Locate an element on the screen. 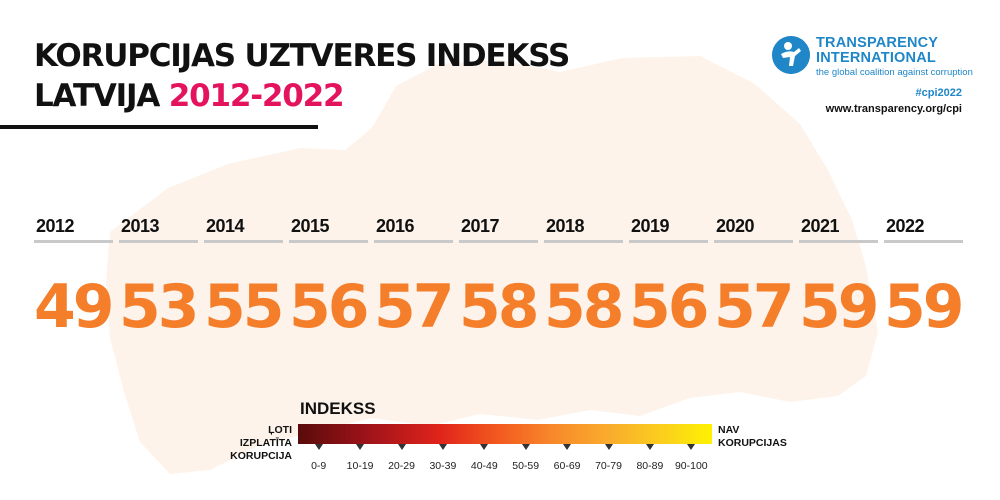 This screenshot has height=500, width=1000. year-label: 2019 is located at coordinates (650, 226).